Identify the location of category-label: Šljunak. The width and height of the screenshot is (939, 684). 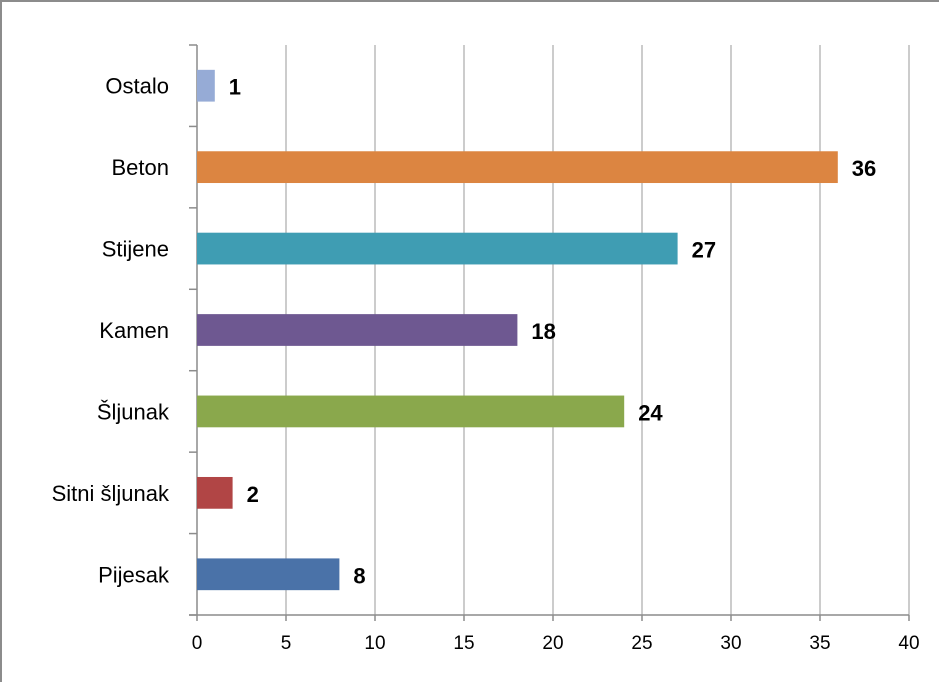
(133, 411).